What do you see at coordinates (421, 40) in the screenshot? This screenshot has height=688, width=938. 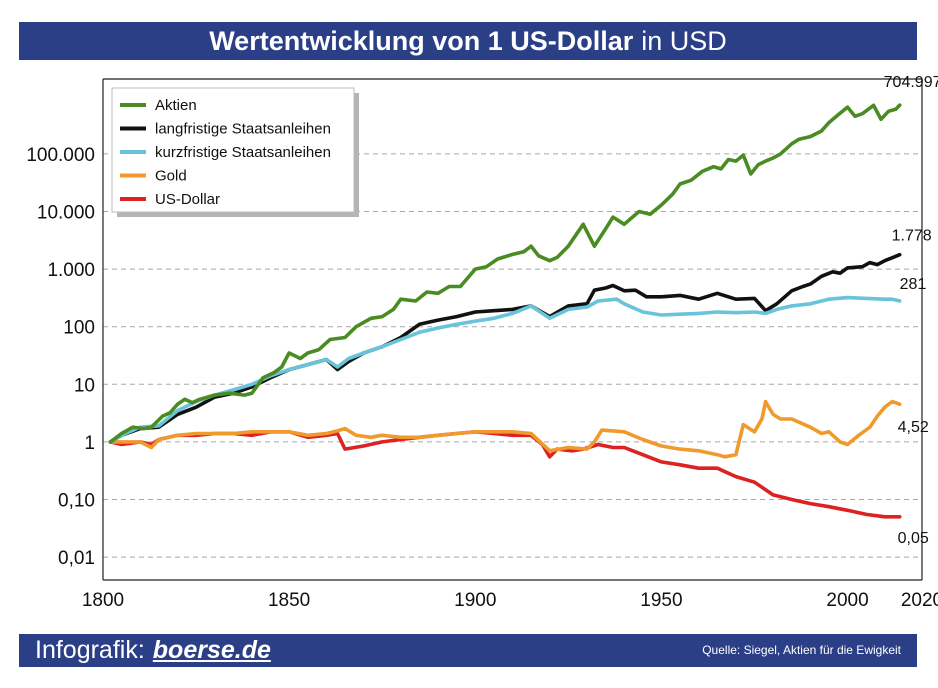 I see `chart-title-bold: Wertentwicklung von 1 US-Dollar` at bounding box center [421, 40].